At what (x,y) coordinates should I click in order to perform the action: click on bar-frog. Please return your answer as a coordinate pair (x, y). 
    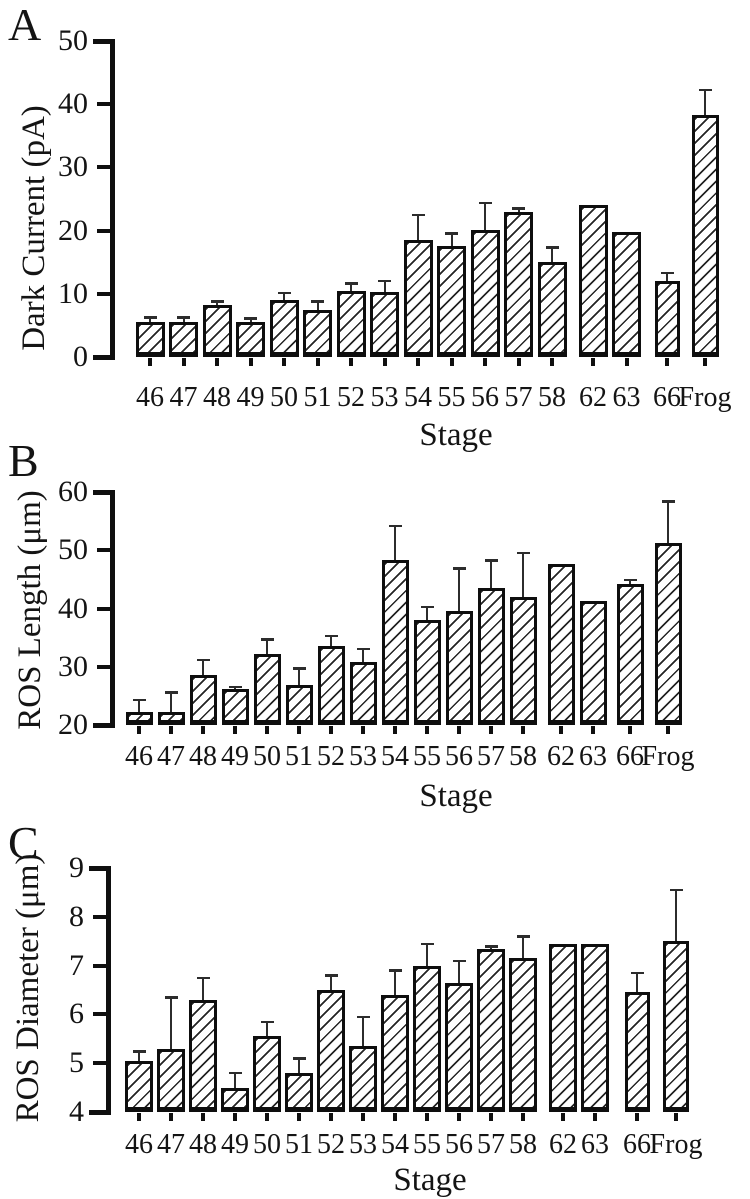
    Looking at the image, I should click on (705, 235).